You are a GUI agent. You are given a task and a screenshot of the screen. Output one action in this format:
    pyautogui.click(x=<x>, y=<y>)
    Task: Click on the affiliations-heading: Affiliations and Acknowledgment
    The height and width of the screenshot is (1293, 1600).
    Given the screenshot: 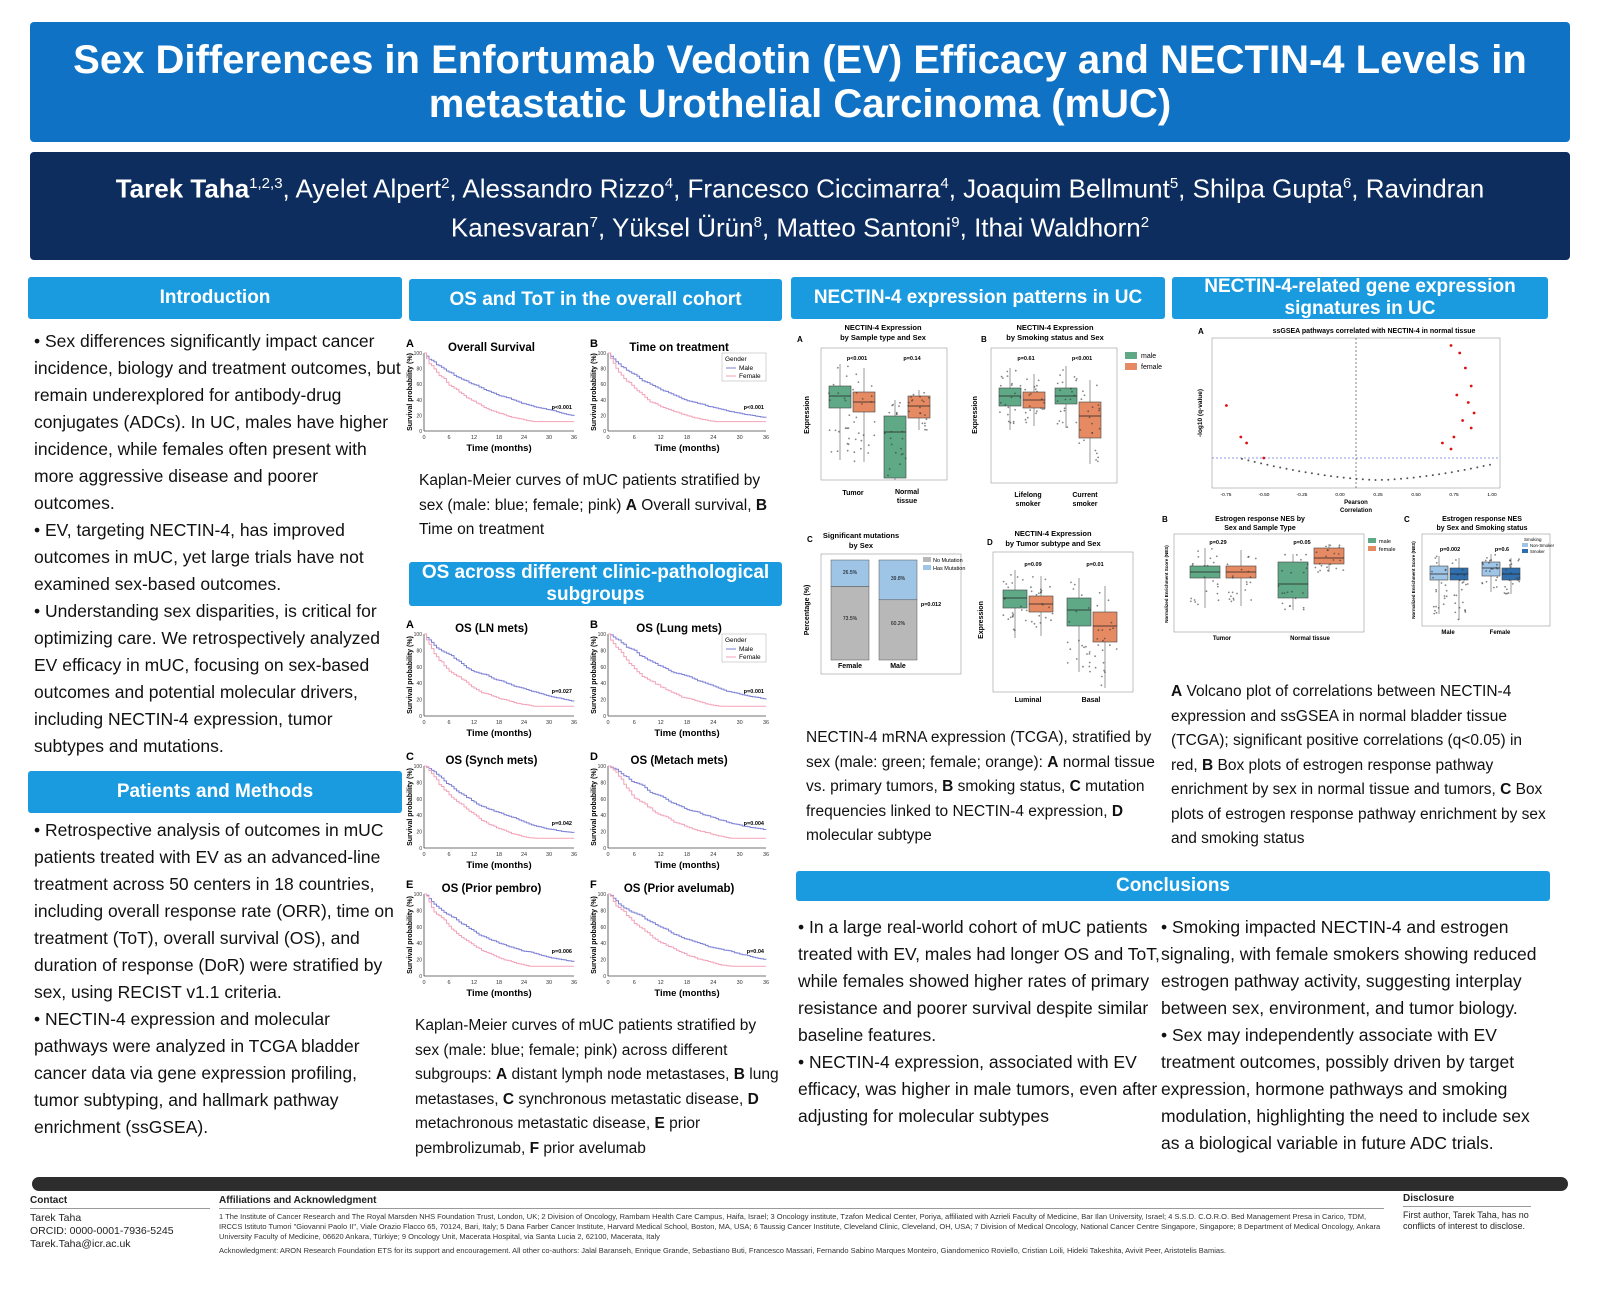 What is the action you would take?
    pyautogui.click(x=801, y=1201)
    